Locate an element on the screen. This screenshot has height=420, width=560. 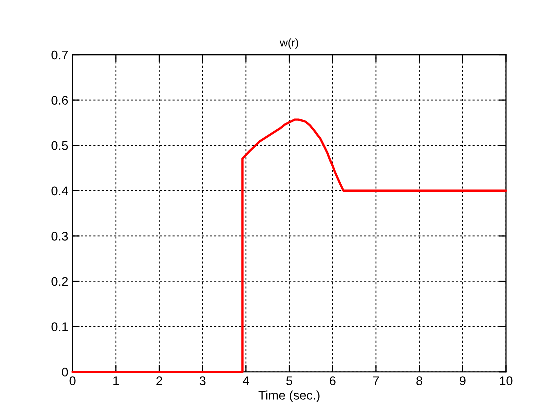
x-tick-label: 4 is located at coordinates (246, 381).